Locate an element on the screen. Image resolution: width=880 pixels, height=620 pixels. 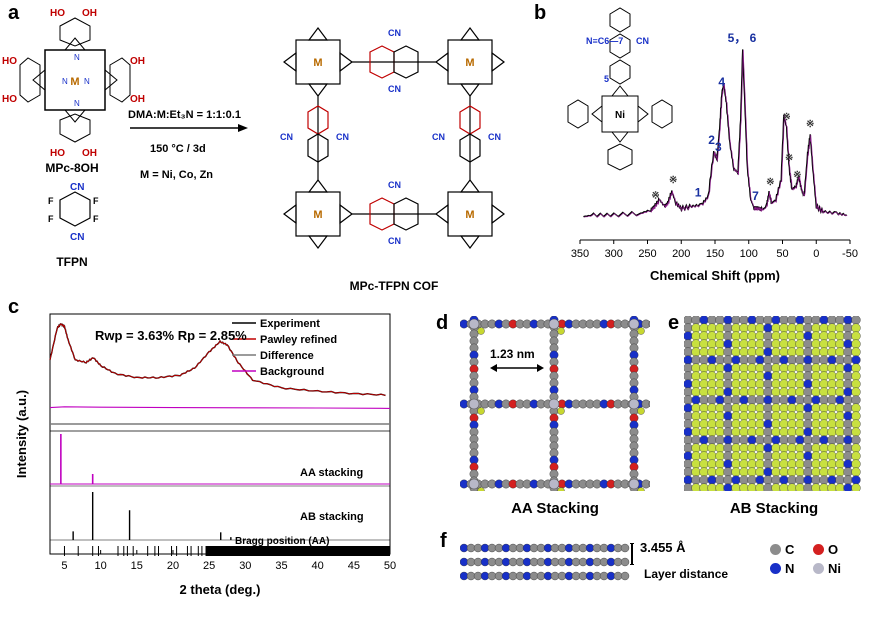
nmr-peak-label: 2 is located at coordinates (711, 140).